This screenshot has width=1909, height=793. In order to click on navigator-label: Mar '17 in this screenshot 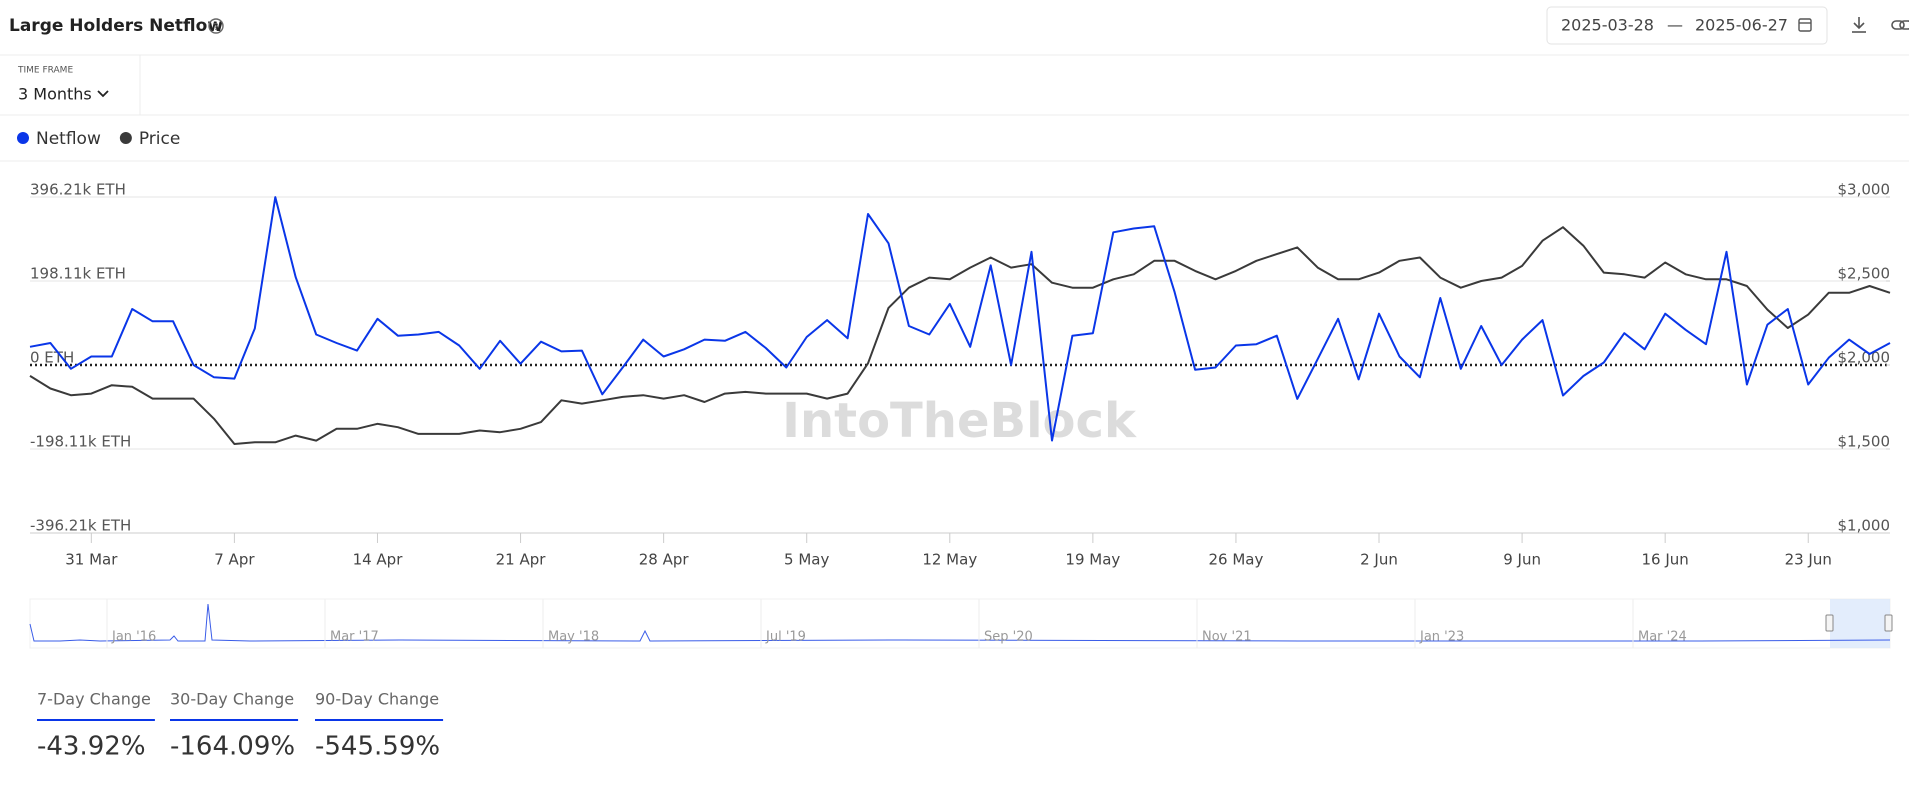, I will do `click(354, 637)`.